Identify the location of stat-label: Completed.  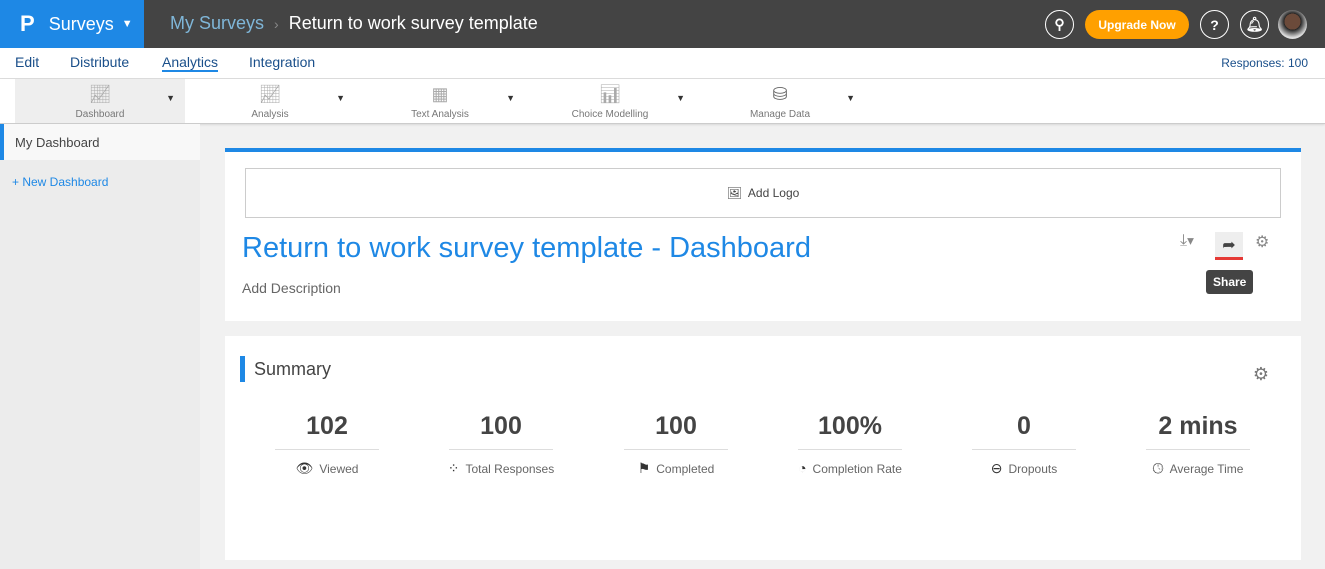
(685, 469).